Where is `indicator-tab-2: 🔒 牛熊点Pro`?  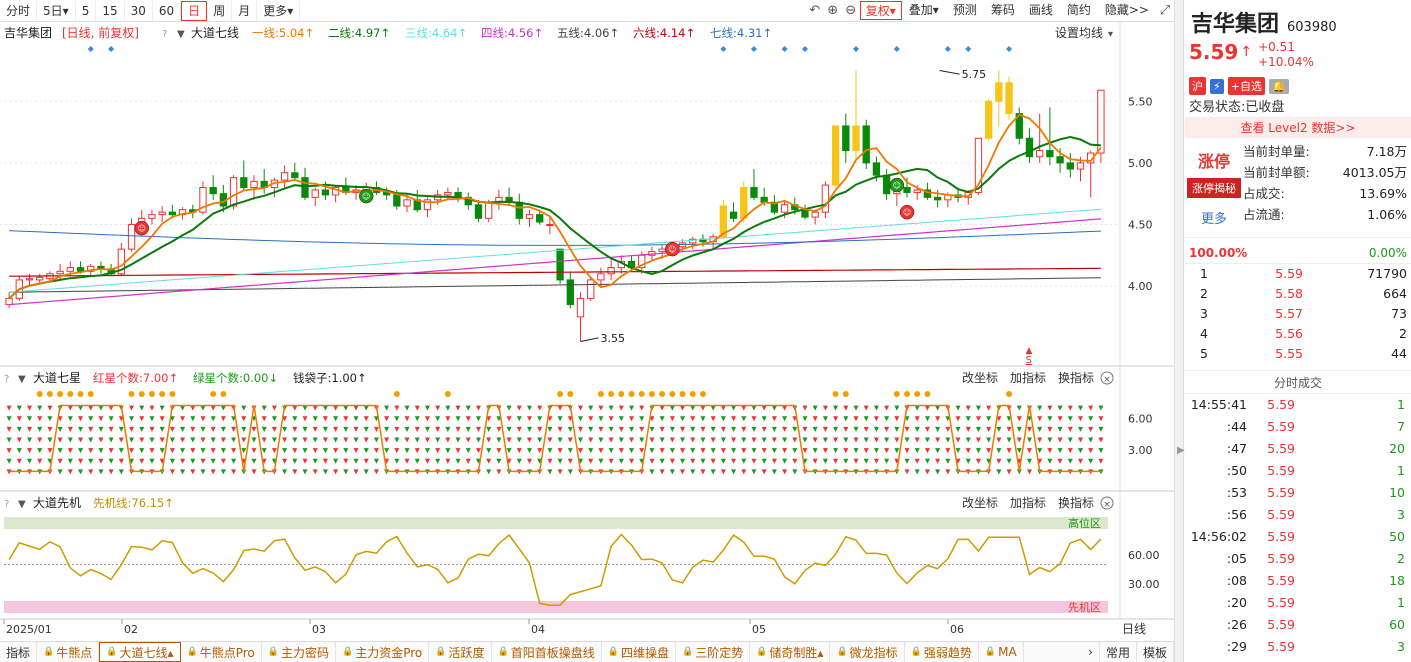 indicator-tab-2: 🔒 牛熊点Pro is located at coordinates (221, 652).